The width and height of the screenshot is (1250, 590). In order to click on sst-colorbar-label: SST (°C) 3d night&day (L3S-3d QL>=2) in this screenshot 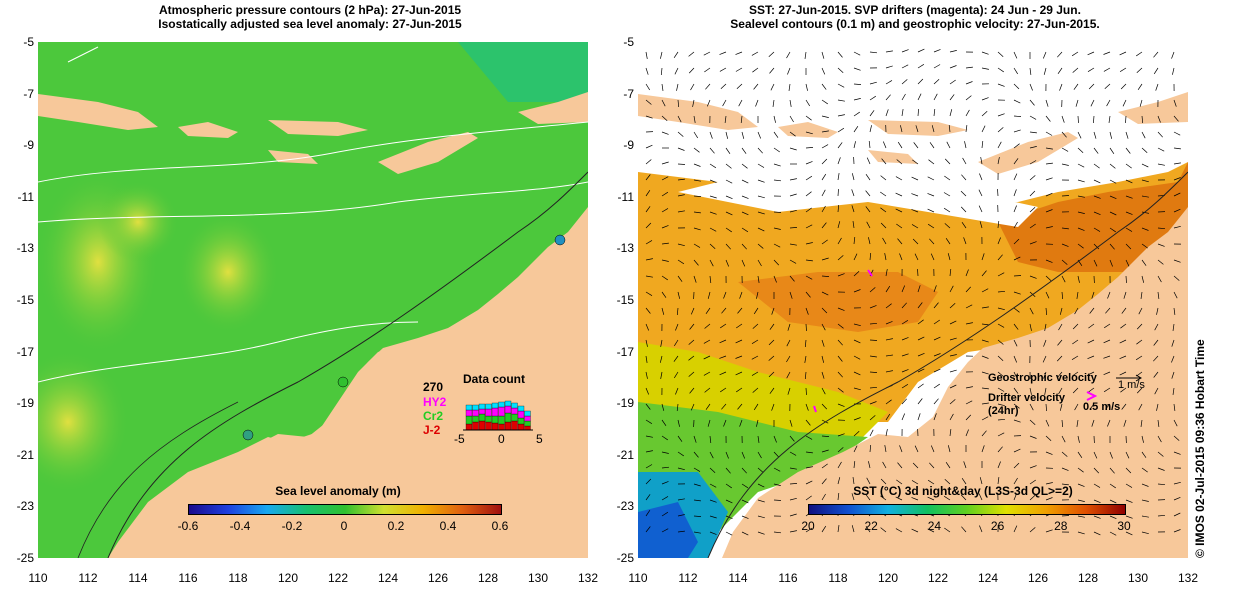, I will do `click(963, 491)`.